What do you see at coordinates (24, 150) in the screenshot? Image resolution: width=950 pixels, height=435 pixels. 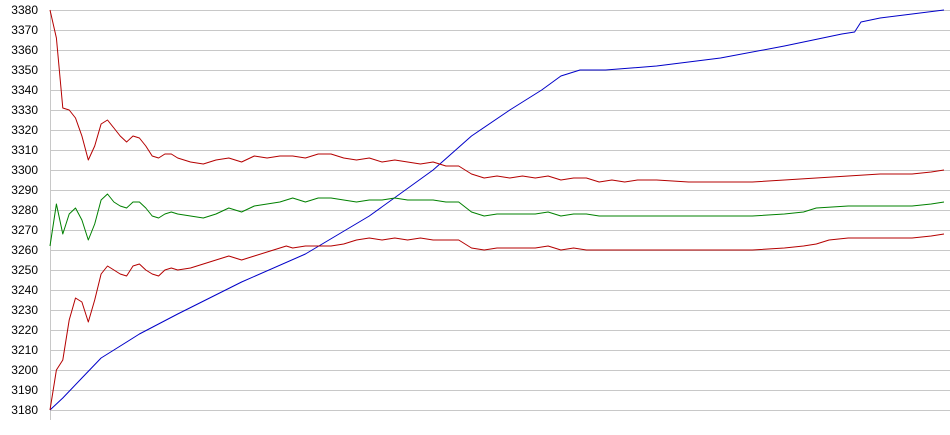 I see `y-tick-label: 3310` at bounding box center [24, 150].